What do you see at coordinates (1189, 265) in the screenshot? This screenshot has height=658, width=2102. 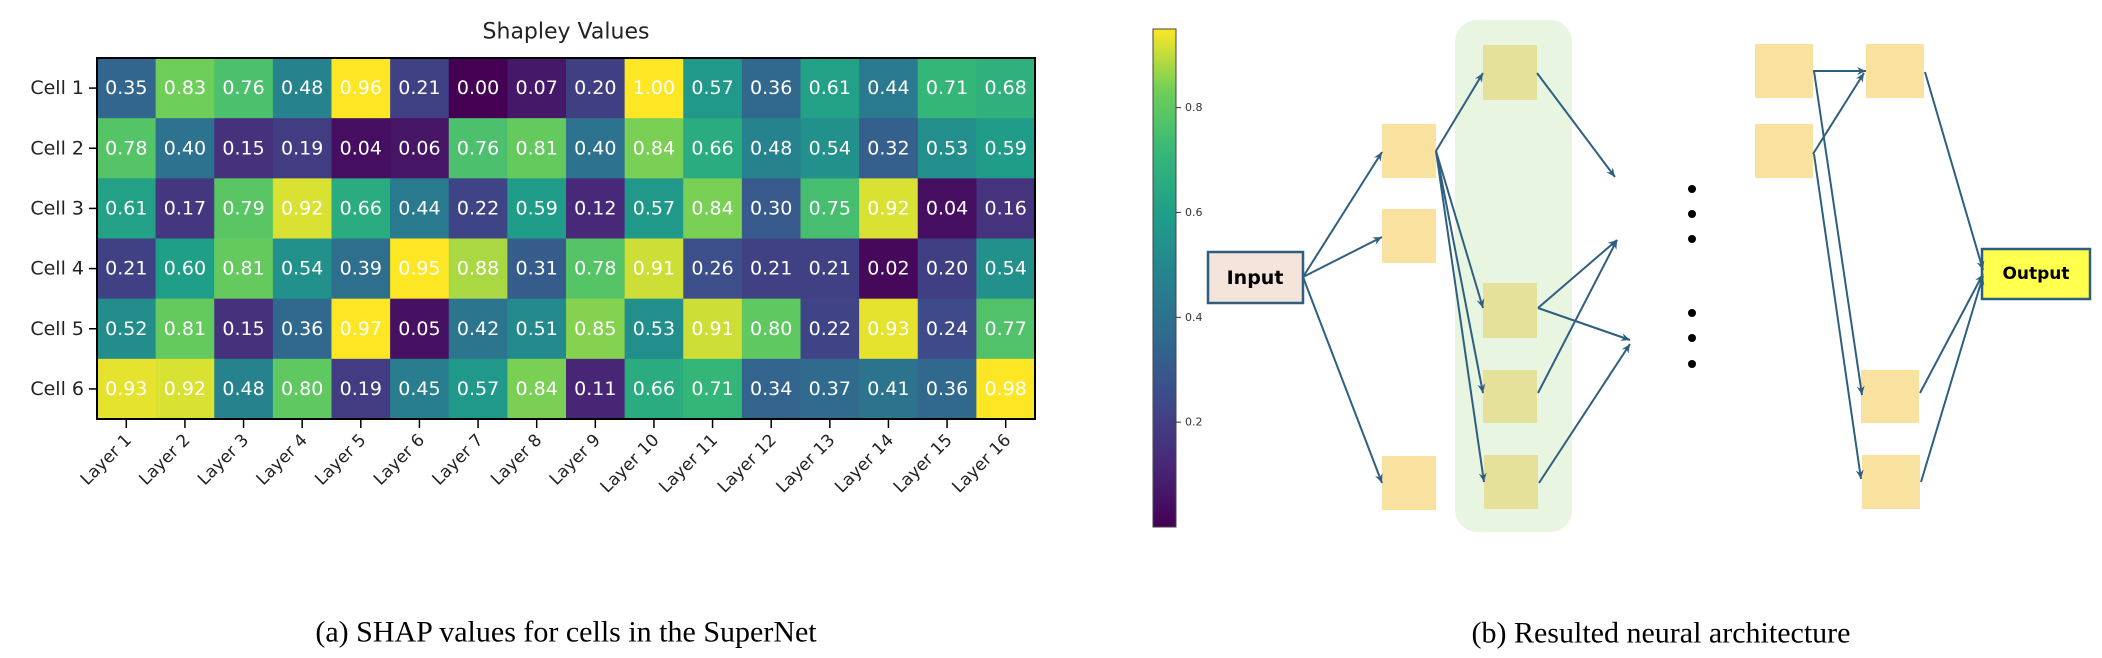 I see `colorbar-ticks: 0.2 0.4 0.6 0.8` at bounding box center [1189, 265].